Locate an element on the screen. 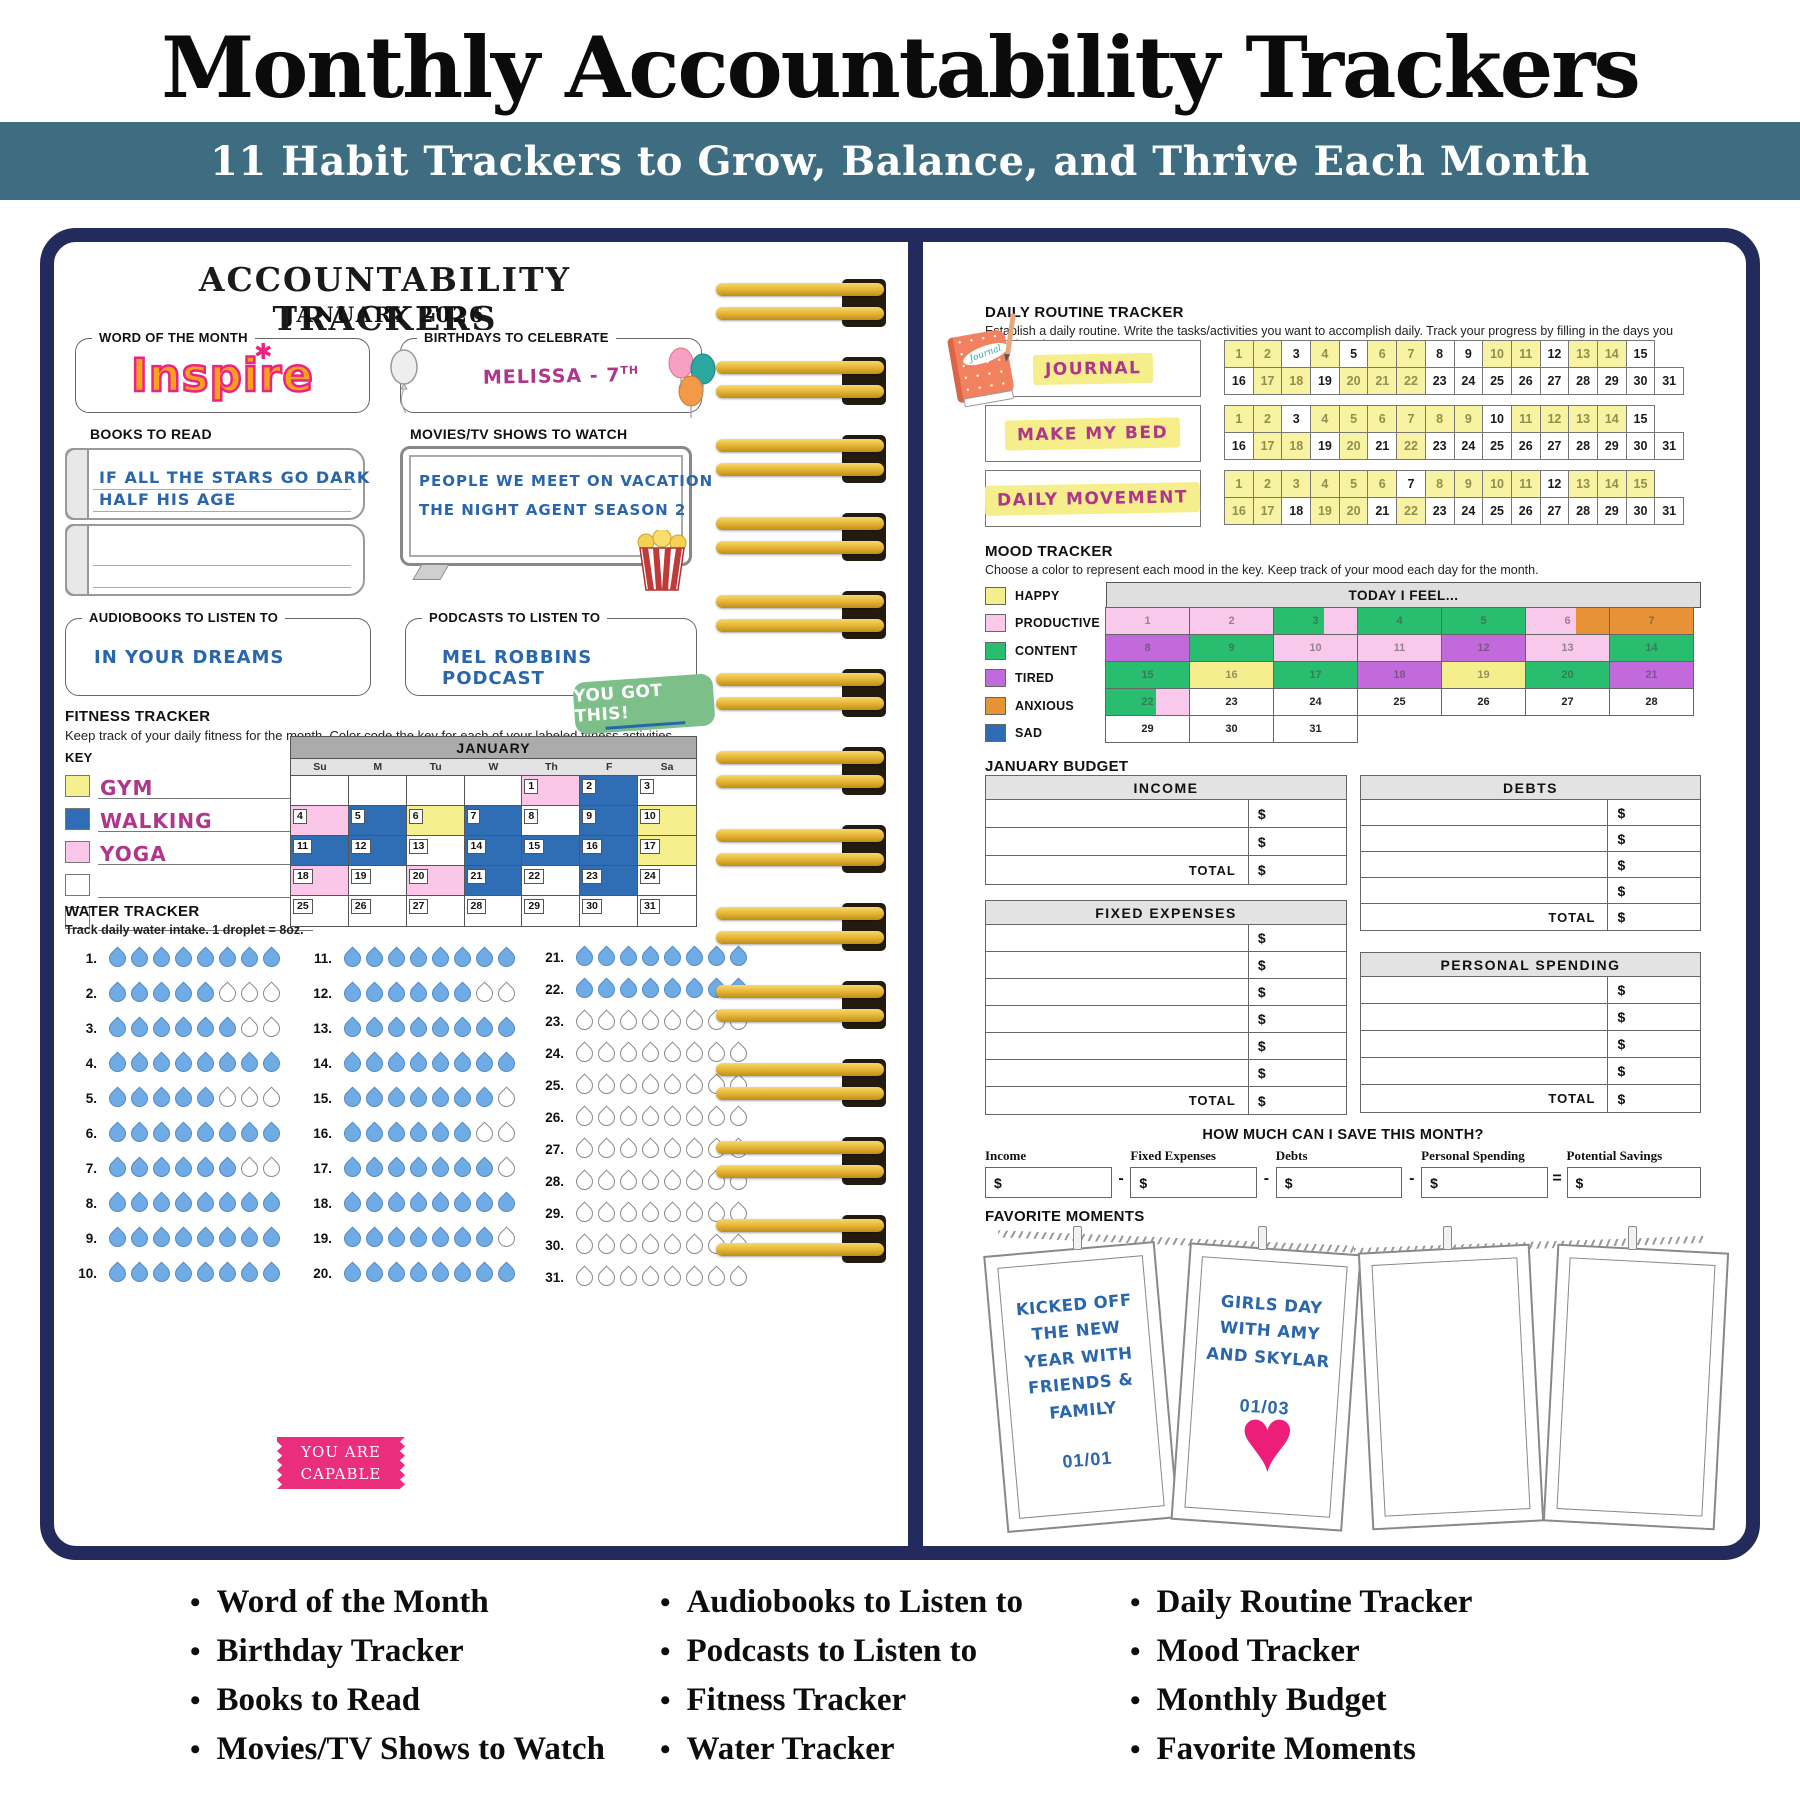 This screenshot has height=1800, width=1800. water-day-number: 6. is located at coordinates (91, 1133).